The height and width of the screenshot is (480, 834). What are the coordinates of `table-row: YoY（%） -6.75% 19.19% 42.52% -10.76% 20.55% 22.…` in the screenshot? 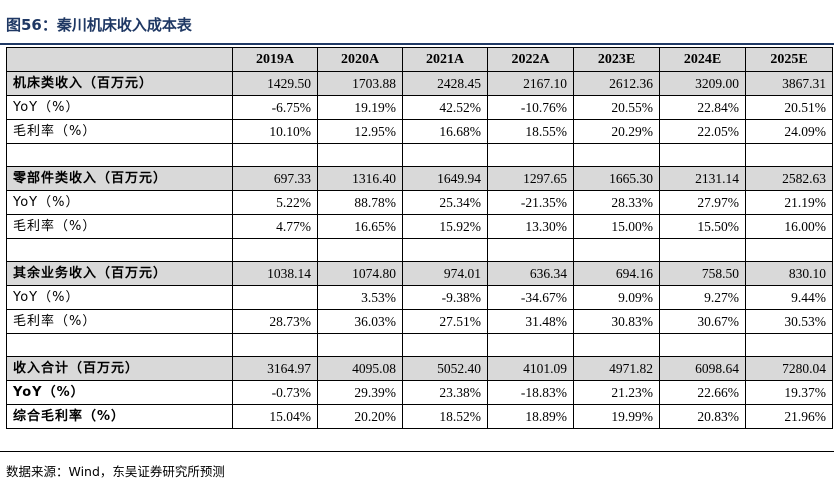 It's located at (419, 107).